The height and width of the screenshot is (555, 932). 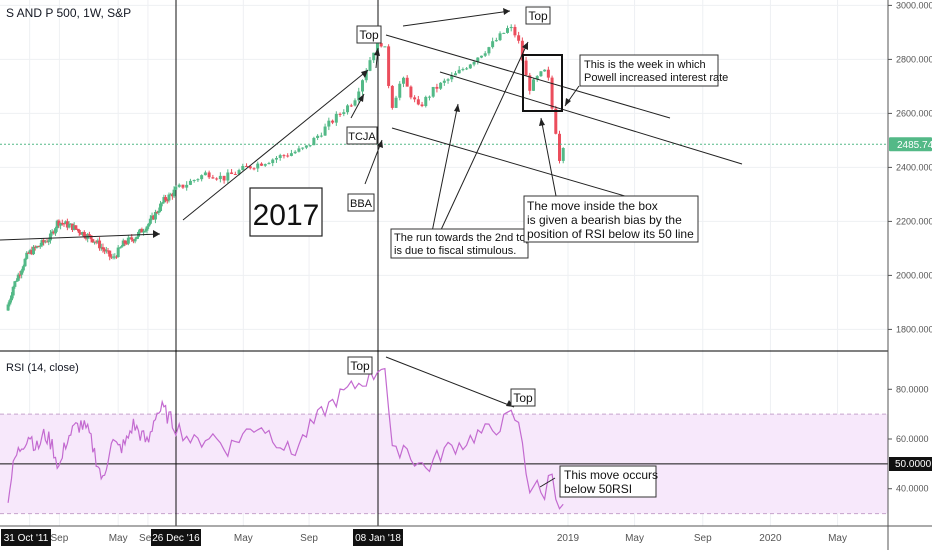 What do you see at coordinates (459, 243) in the screenshot?
I see `run-note-box` at bounding box center [459, 243].